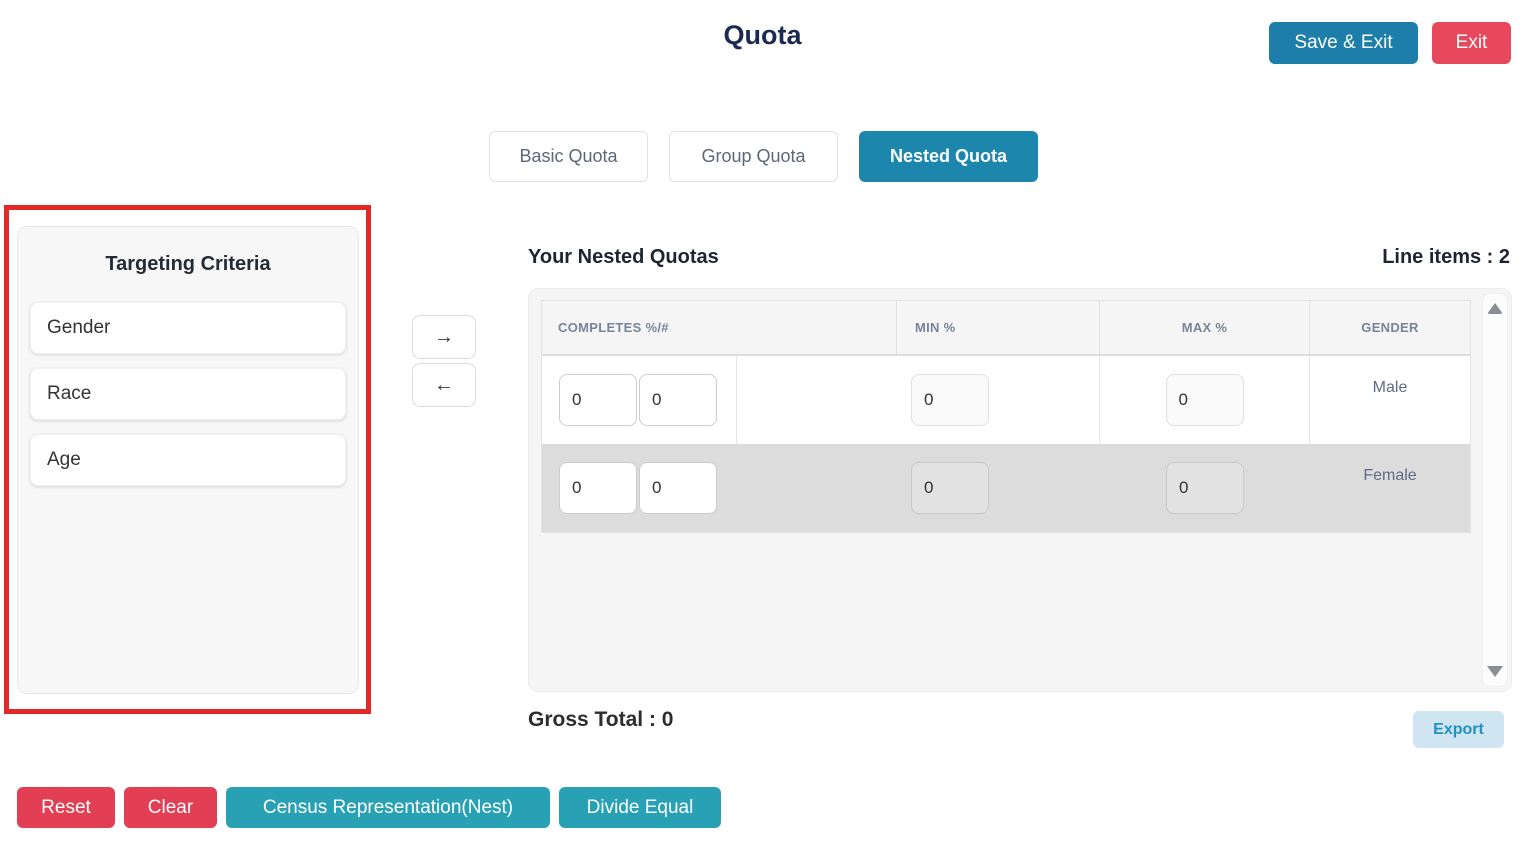  I want to click on targeting-criteria-card: Targeting Criteria Gender Race Age, so click(188, 460).